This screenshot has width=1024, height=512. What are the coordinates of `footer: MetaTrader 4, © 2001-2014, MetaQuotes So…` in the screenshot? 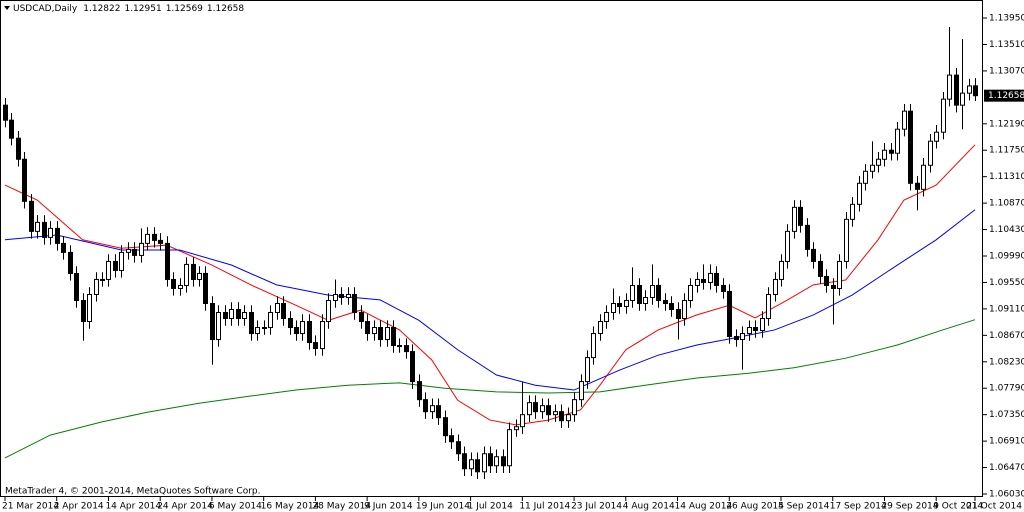 It's located at (133, 492).